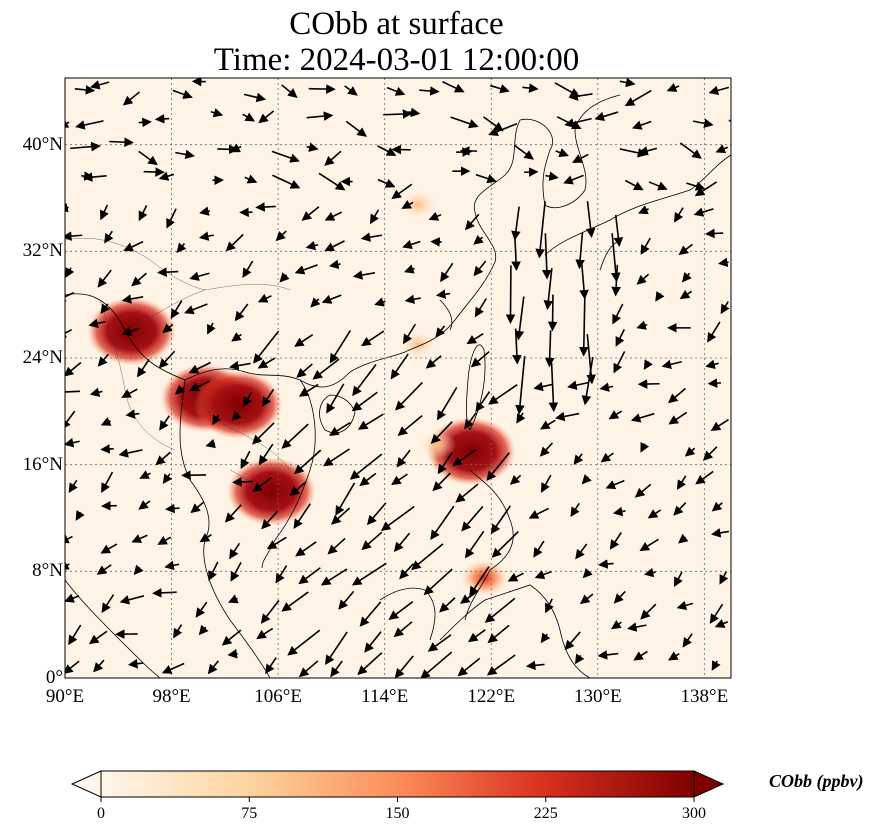 The width and height of the screenshot is (887, 836). Describe the element at coordinates (47, 571) in the screenshot. I see `lat-tick-label: 8°N` at that location.